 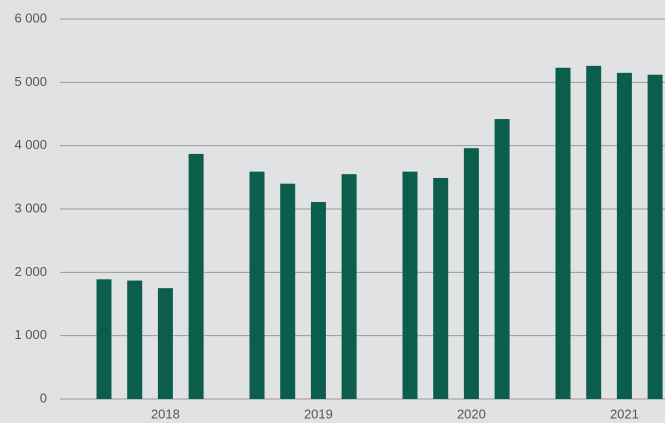 I want to click on y-tick-label: 4 000, so click(x=30, y=144).